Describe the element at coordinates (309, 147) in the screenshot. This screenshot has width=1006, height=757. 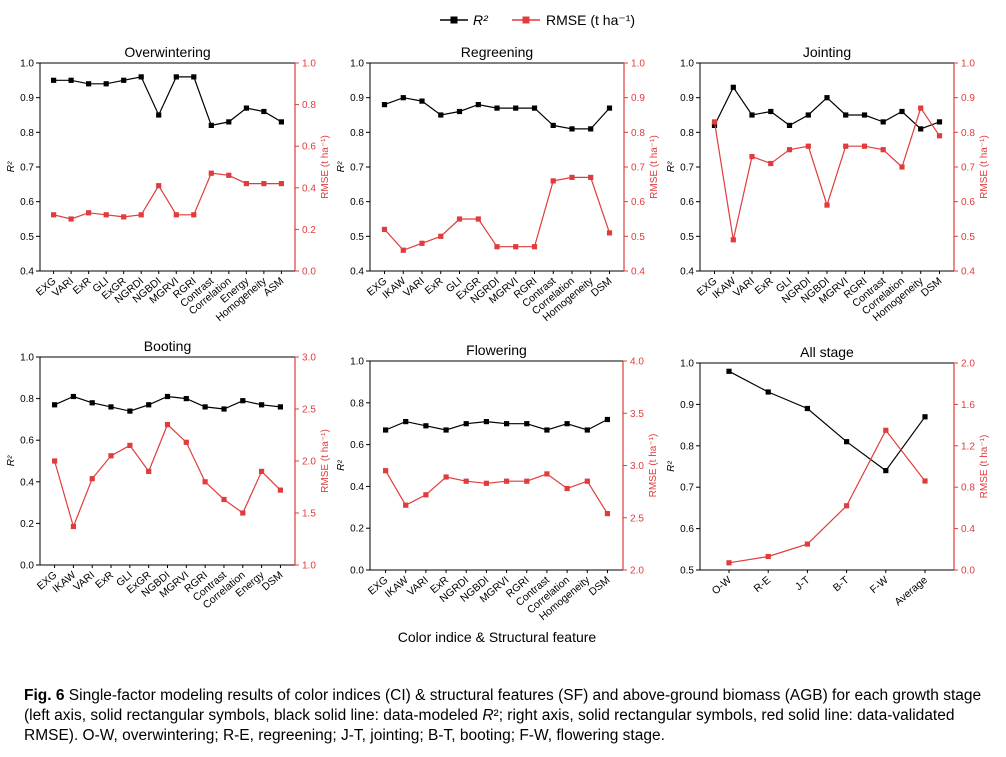
I see `right-tick-label: 0.6` at that location.